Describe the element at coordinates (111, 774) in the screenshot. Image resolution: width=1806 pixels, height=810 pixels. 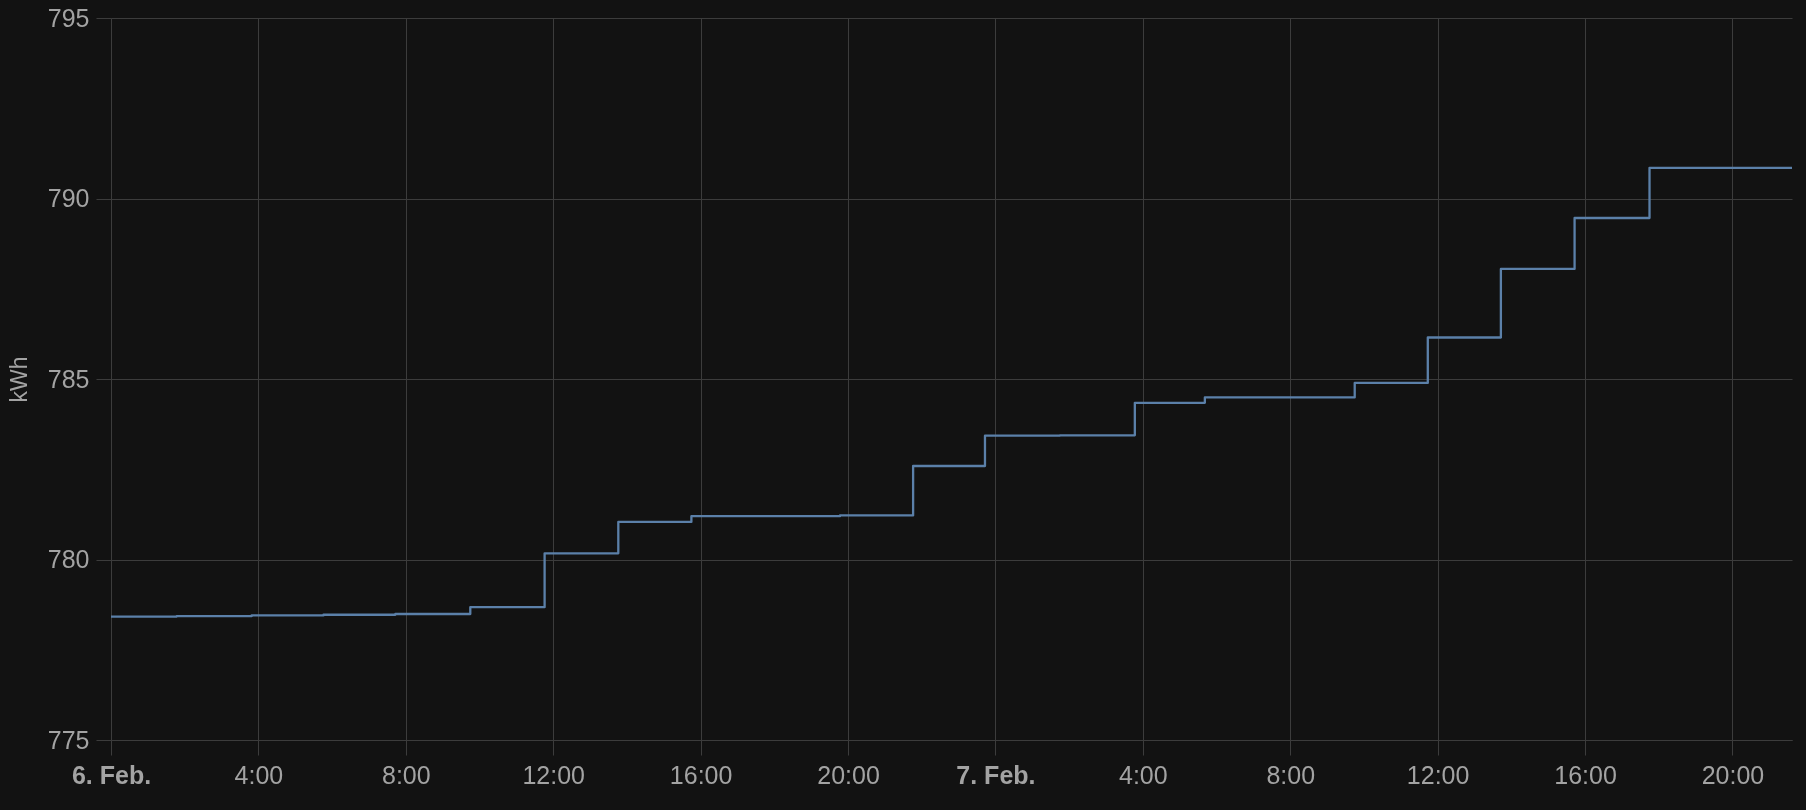
I see `x-tick-label: 6. Feb.` at that location.